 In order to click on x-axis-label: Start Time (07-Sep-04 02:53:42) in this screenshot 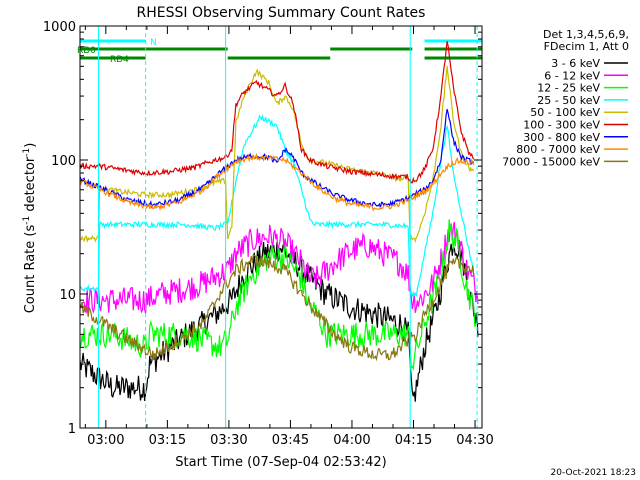, I will do `click(280, 462)`.